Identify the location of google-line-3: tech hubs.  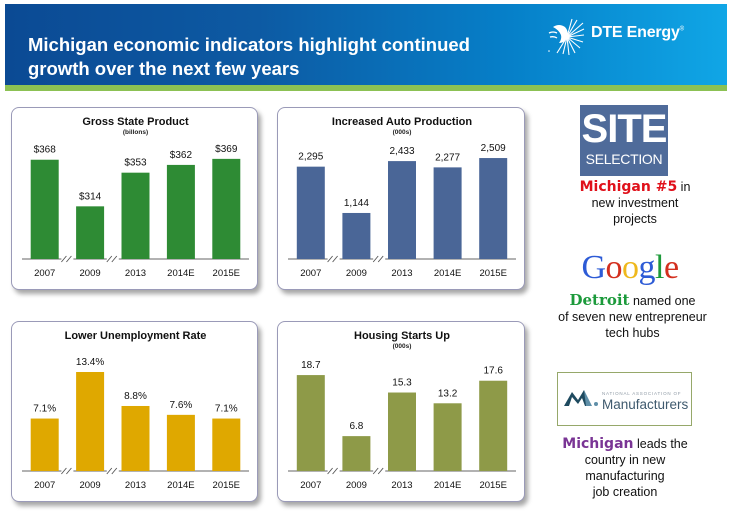
(632, 333).